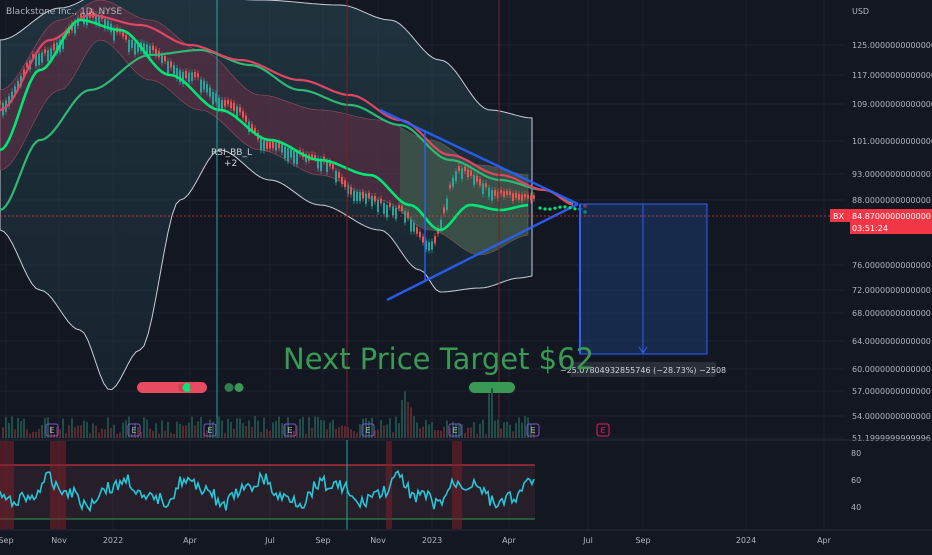 The width and height of the screenshot is (932, 555). What do you see at coordinates (113, 540) in the screenshot?
I see `time-tick-label: 2022` at bounding box center [113, 540].